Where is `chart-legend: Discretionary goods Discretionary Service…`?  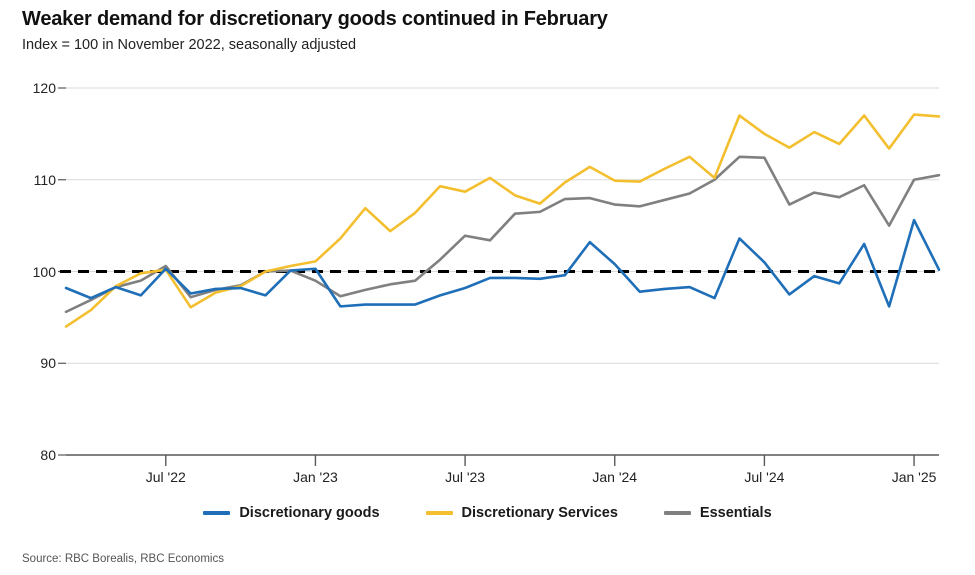
chart-legend: Discretionary goods Discretionary Service… is located at coordinates (487, 513).